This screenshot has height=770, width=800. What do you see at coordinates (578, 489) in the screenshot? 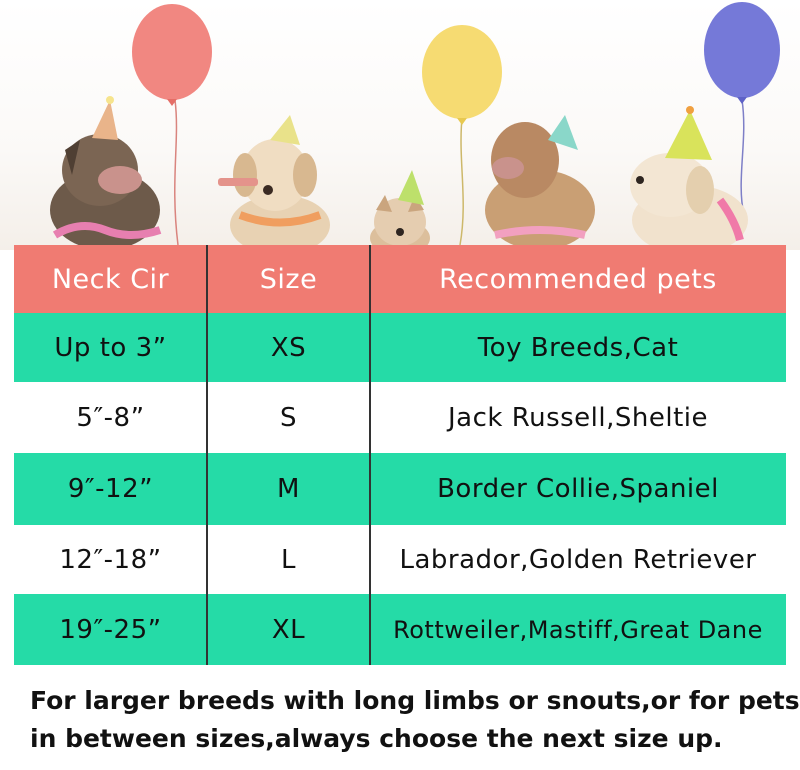
I see `pets-cell: Border Collie,Spaniel` at bounding box center [578, 489].